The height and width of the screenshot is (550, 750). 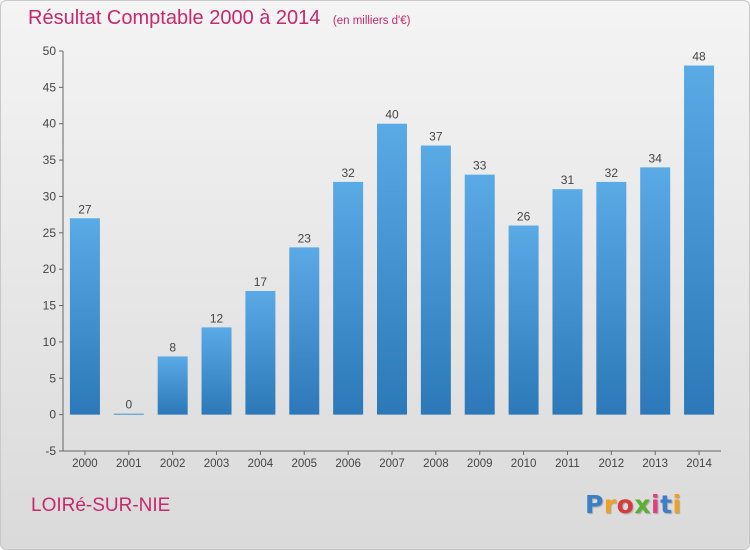 I want to click on x-tick-label: 2006, so click(x=348, y=464).